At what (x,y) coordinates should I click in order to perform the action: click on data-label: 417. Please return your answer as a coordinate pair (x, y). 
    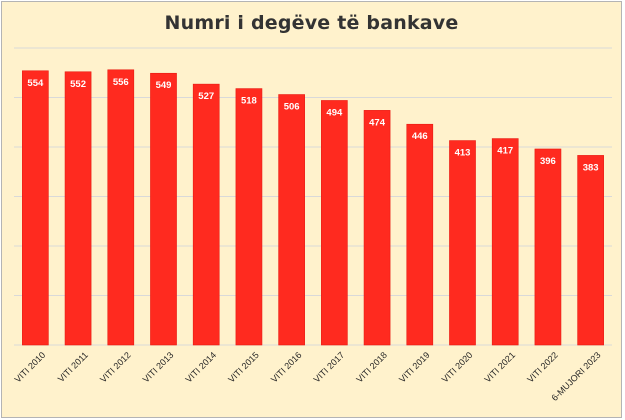
    Looking at the image, I should click on (505, 151).